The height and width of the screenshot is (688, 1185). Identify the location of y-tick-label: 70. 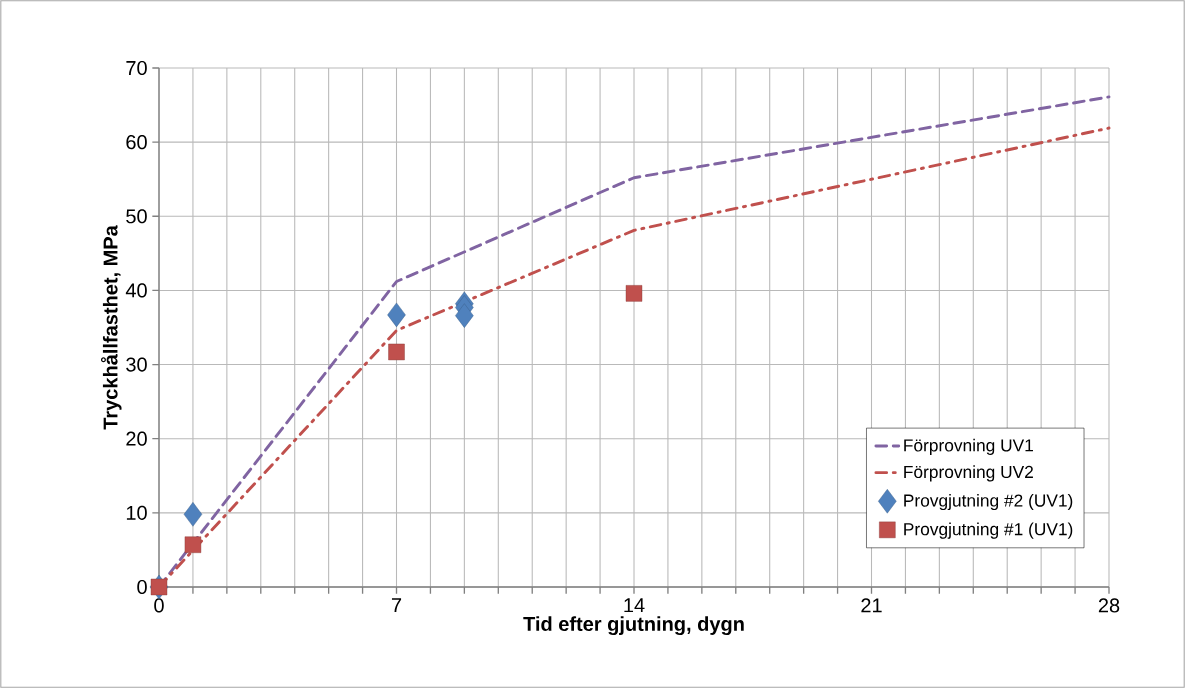
(136, 68).